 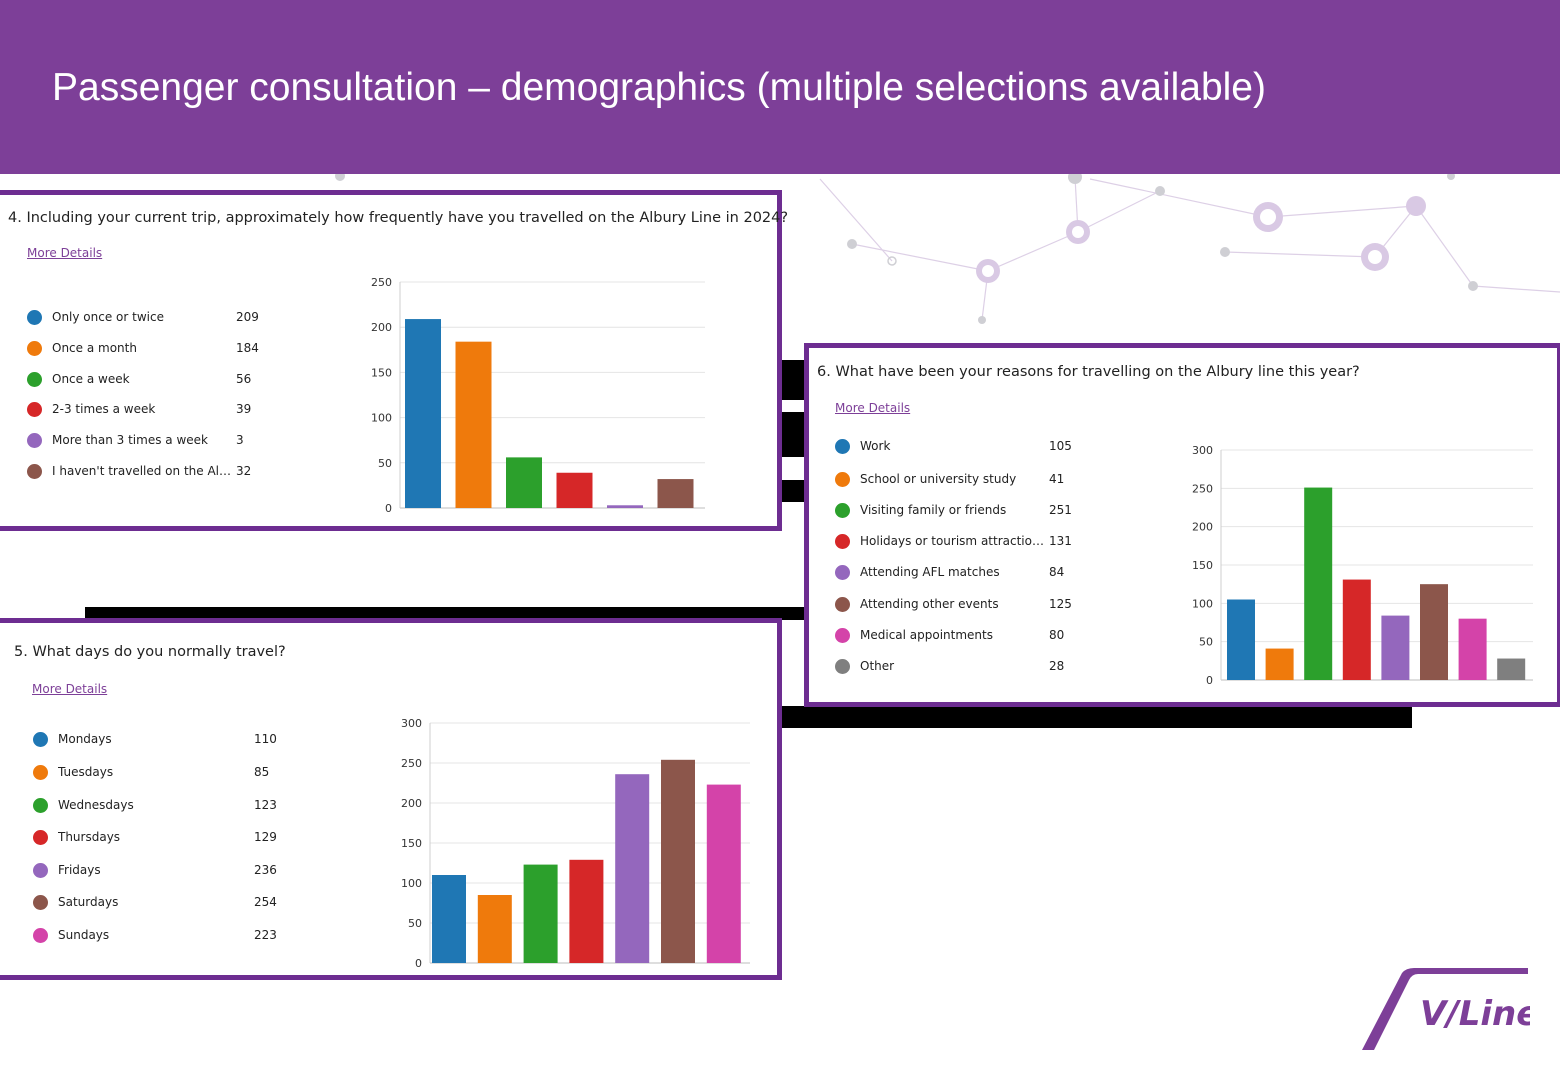 What do you see at coordinates (1434, 632) in the screenshot?
I see `bar-attending-other-events` at bounding box center [1434, 632].